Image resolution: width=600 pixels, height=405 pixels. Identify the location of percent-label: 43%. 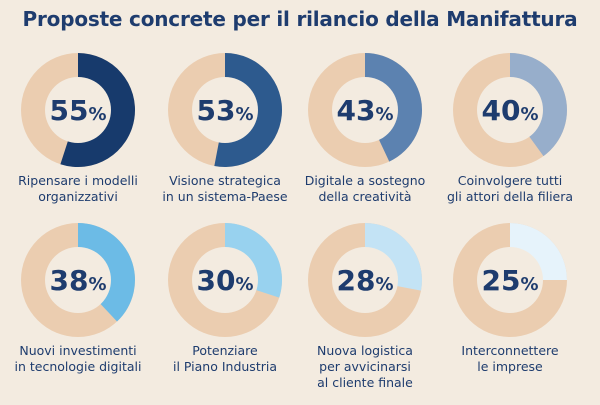
(364, 110).